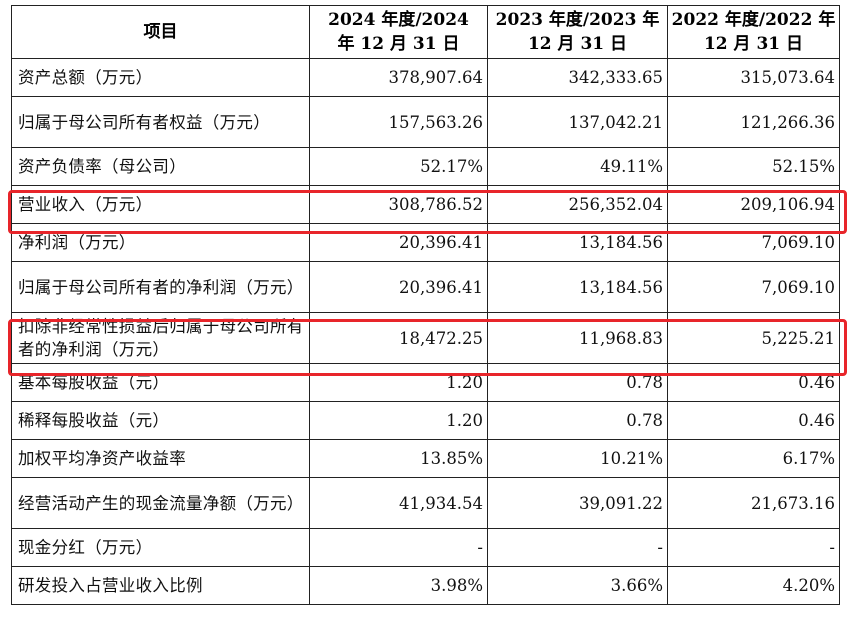  I want to click on header-2022-line2: 12 月 31 日, so click(753, 44).